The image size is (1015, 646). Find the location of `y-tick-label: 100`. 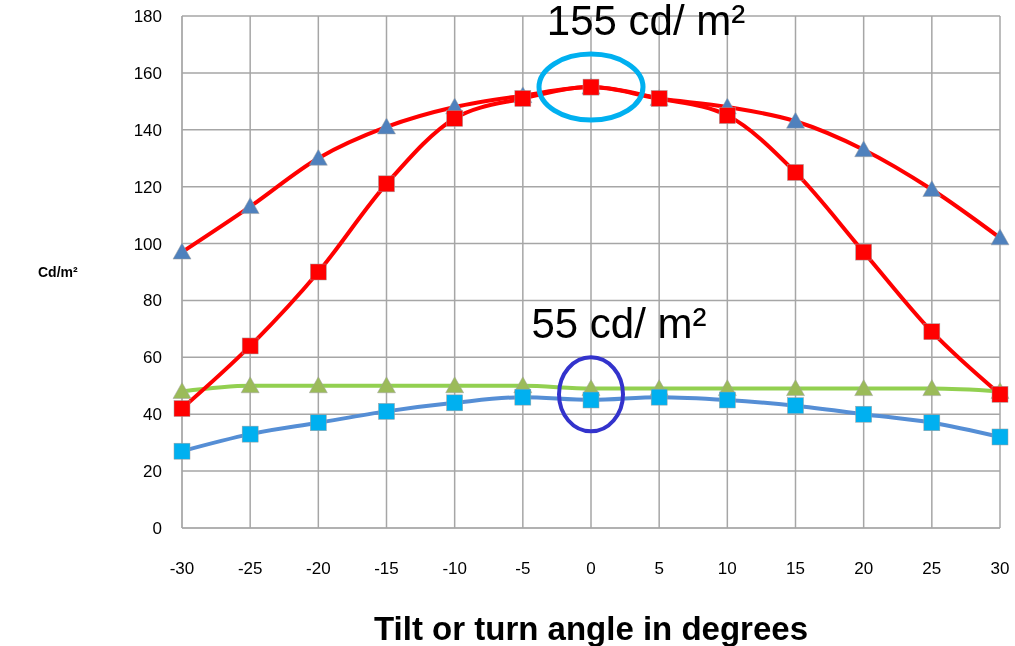

y-tick-label: 100 is located at coordinates (147, 244).